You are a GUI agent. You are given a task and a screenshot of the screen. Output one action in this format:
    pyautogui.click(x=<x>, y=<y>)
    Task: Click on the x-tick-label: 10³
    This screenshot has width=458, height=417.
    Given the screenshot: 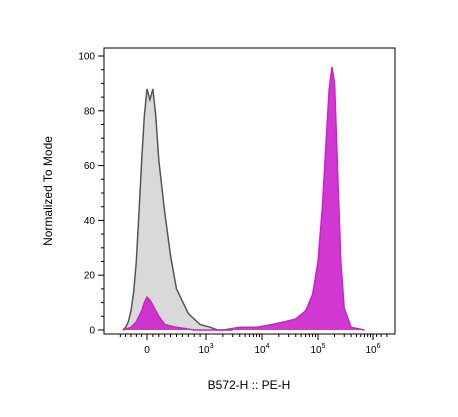 What is the action you would take?
    pyautogui.click(x=205, y=349)
    